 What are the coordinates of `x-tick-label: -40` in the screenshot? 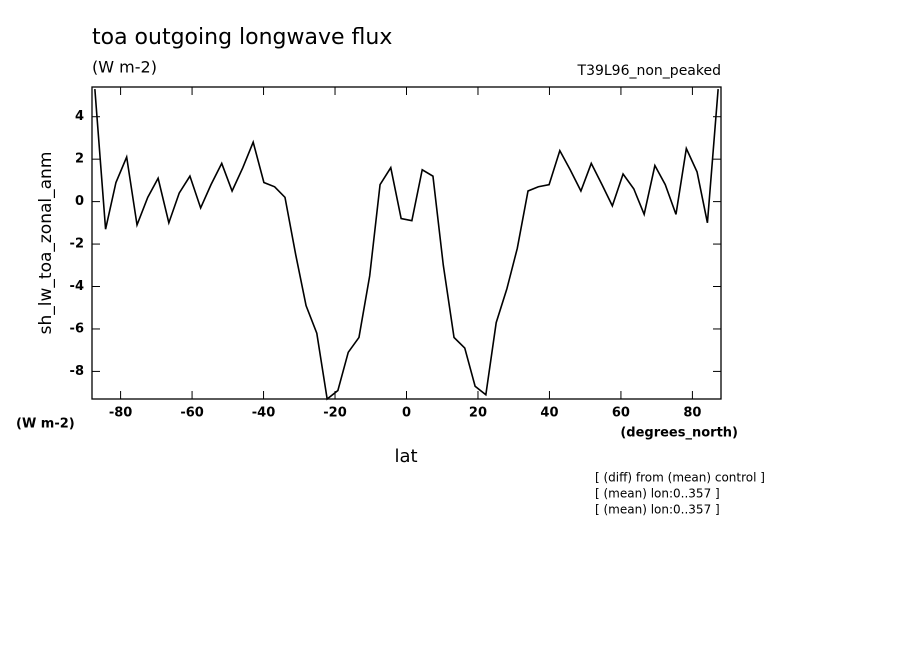 It's located at (264, 413).